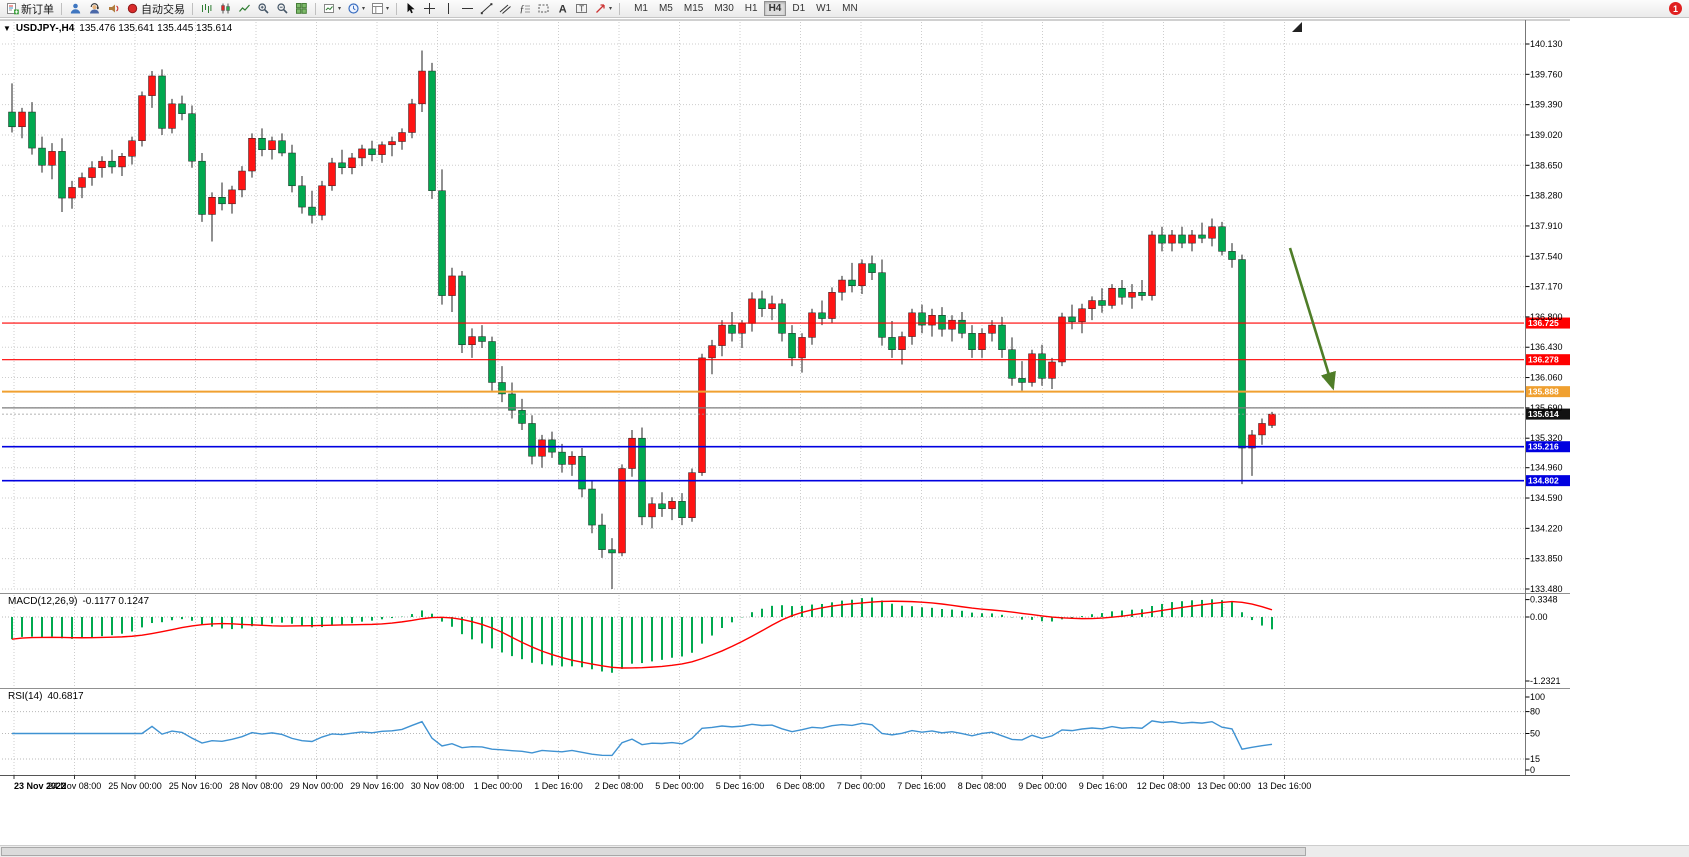 The height and width of the screenshot is (857, 1689). What do you see at coordinates (666, 8) in the screenshot?
I see `timeframe-M5: M5` at bounding box center [666, 8].